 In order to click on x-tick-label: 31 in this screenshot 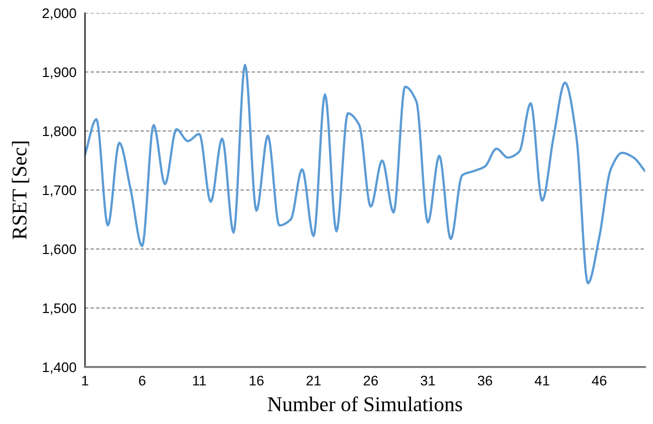, I will do `click(427, 381)`.